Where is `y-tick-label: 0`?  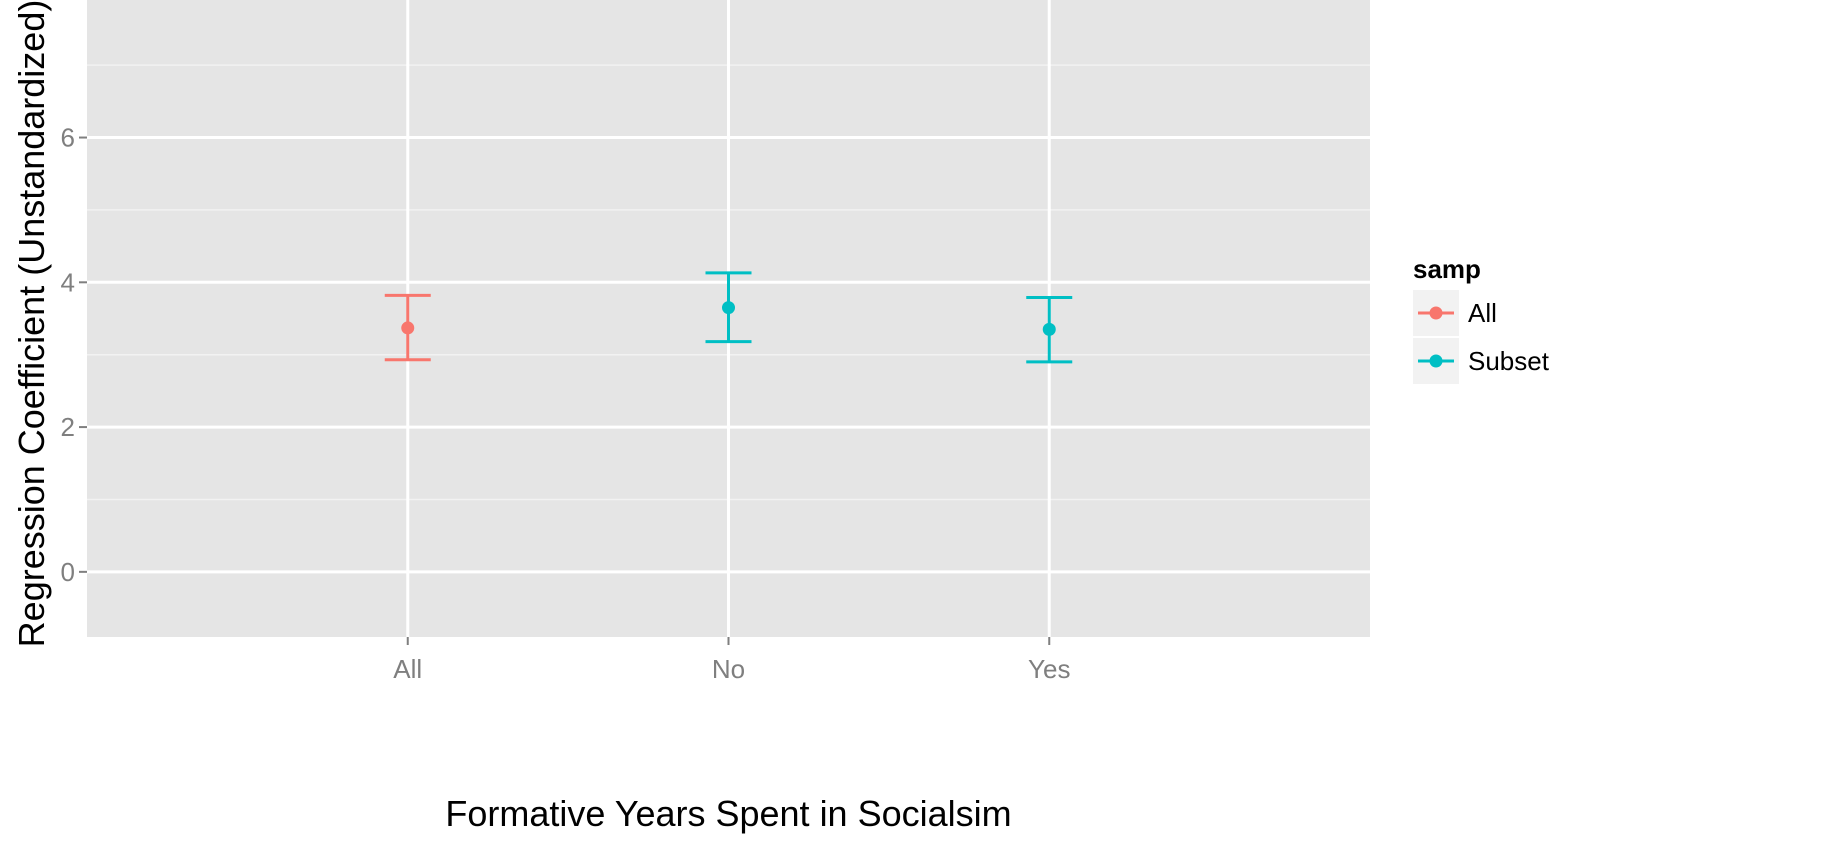 y-tick-label: 0 is located at coordinates (68, 572).